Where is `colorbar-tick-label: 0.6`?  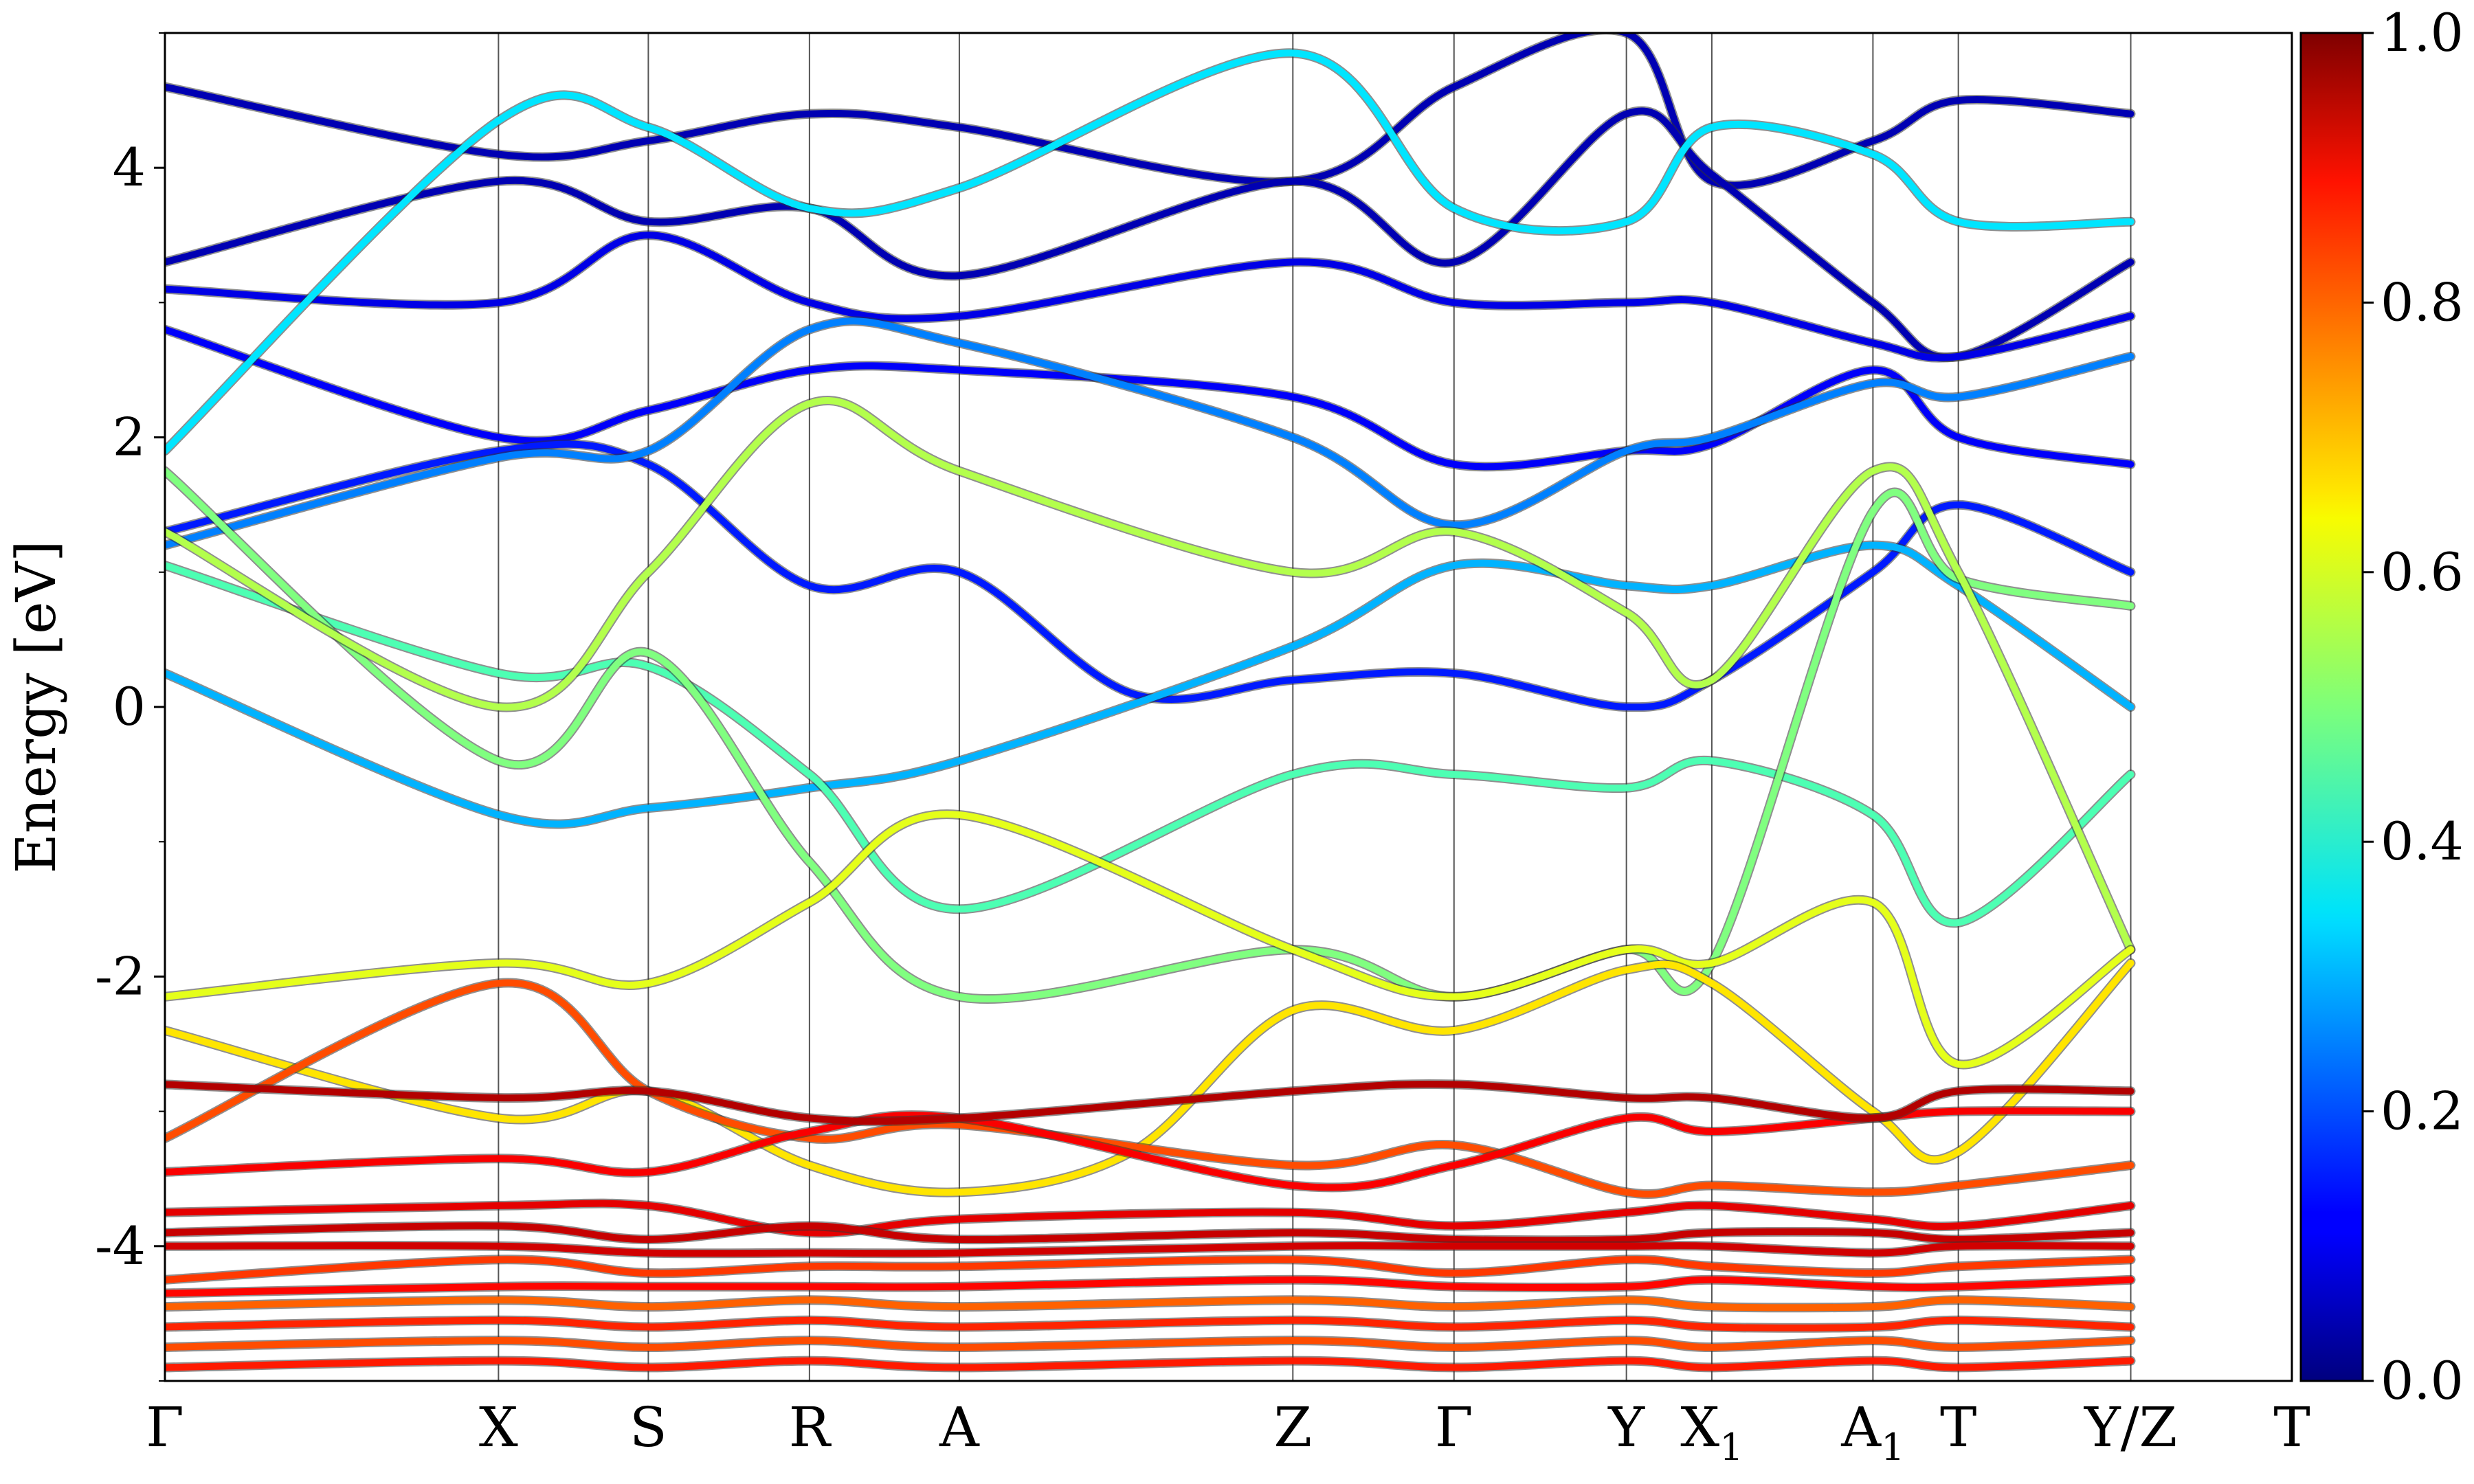 colorbar-tick-label: 0.6 is located at coordinates (2422, 572).